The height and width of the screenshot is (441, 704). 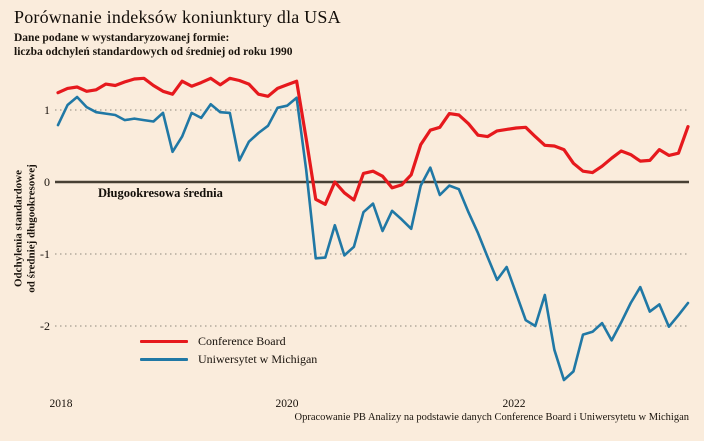 I want to click on zero-line-annotation: Długookresowa średnia, so click(x=160, y=193).